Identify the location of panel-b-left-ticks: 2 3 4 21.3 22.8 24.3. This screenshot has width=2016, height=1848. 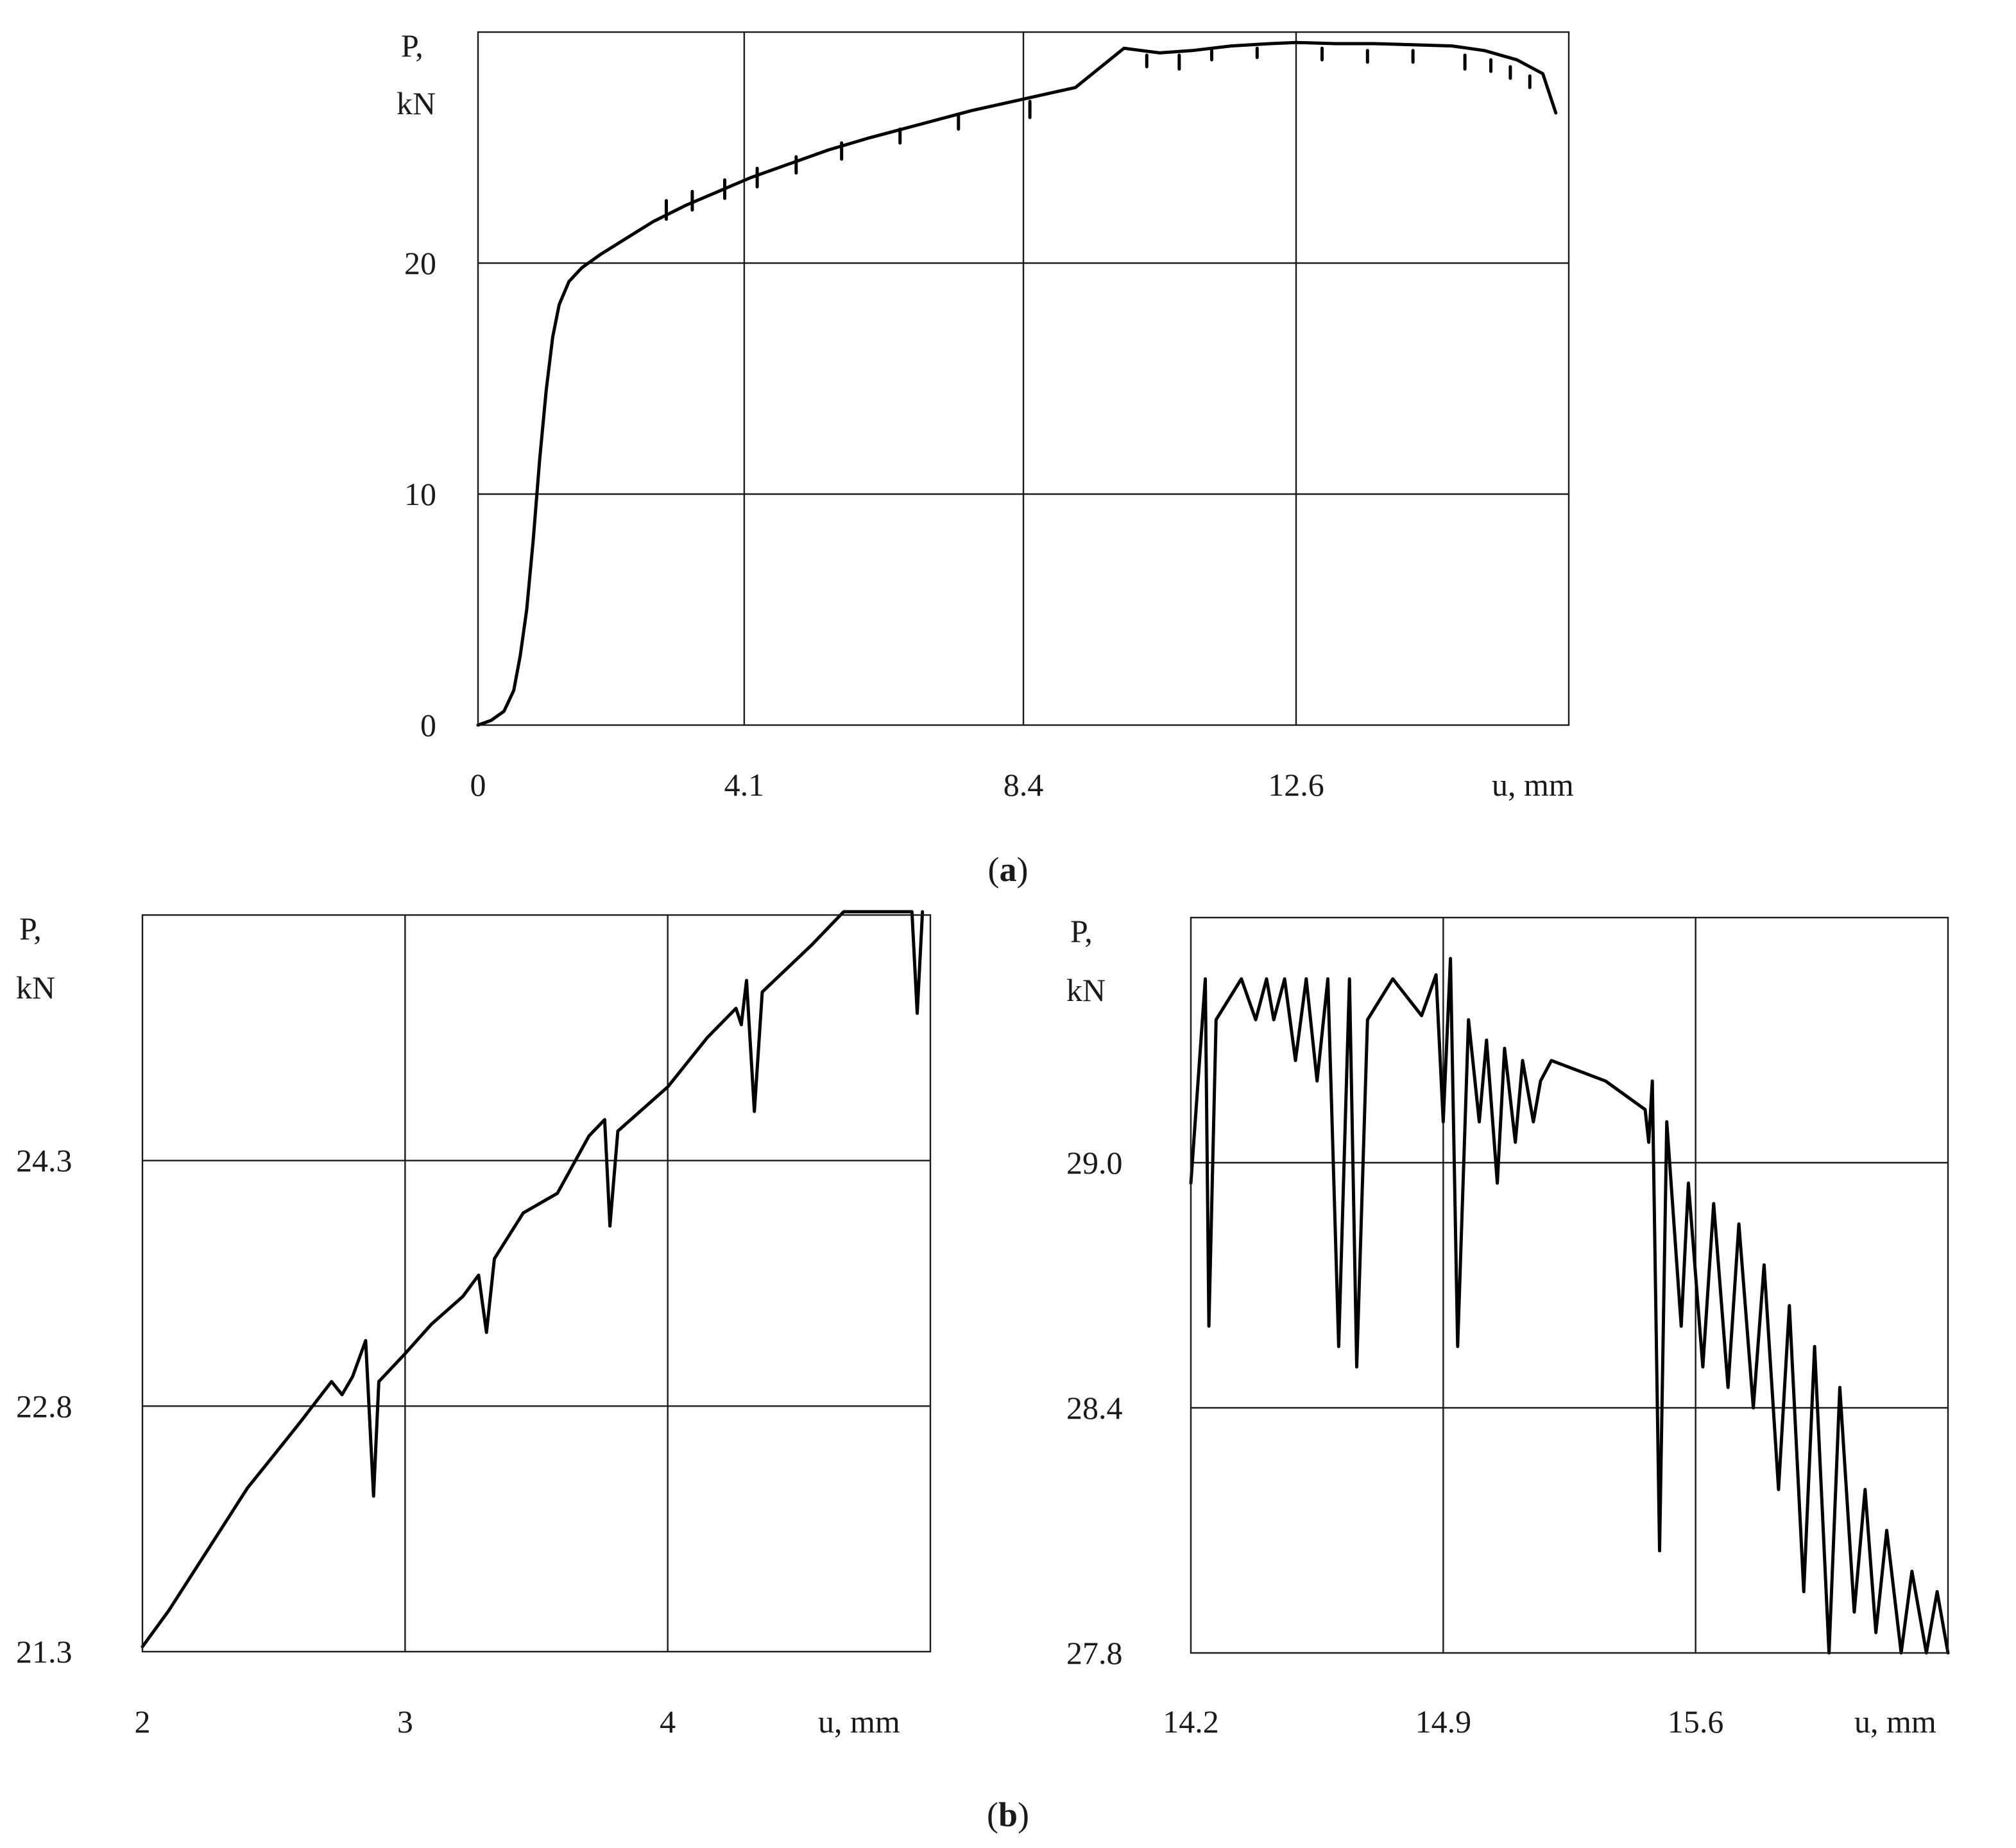
(346, 1442).